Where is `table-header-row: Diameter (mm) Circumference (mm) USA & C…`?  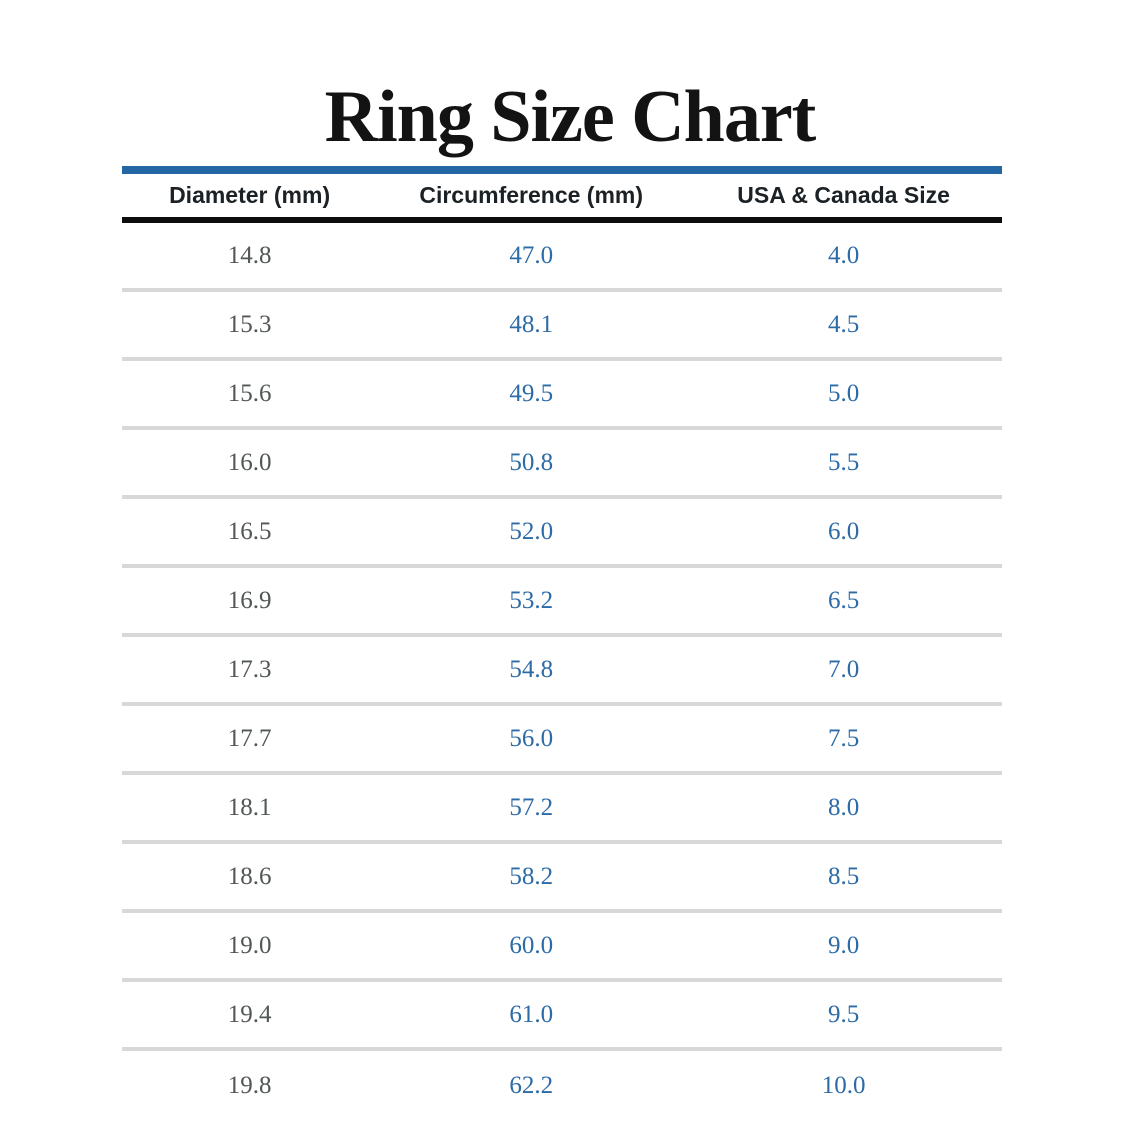
table-header-row: Diameter (mm) Circumference (mm) USA & C… is located at coordinates (562, 195).